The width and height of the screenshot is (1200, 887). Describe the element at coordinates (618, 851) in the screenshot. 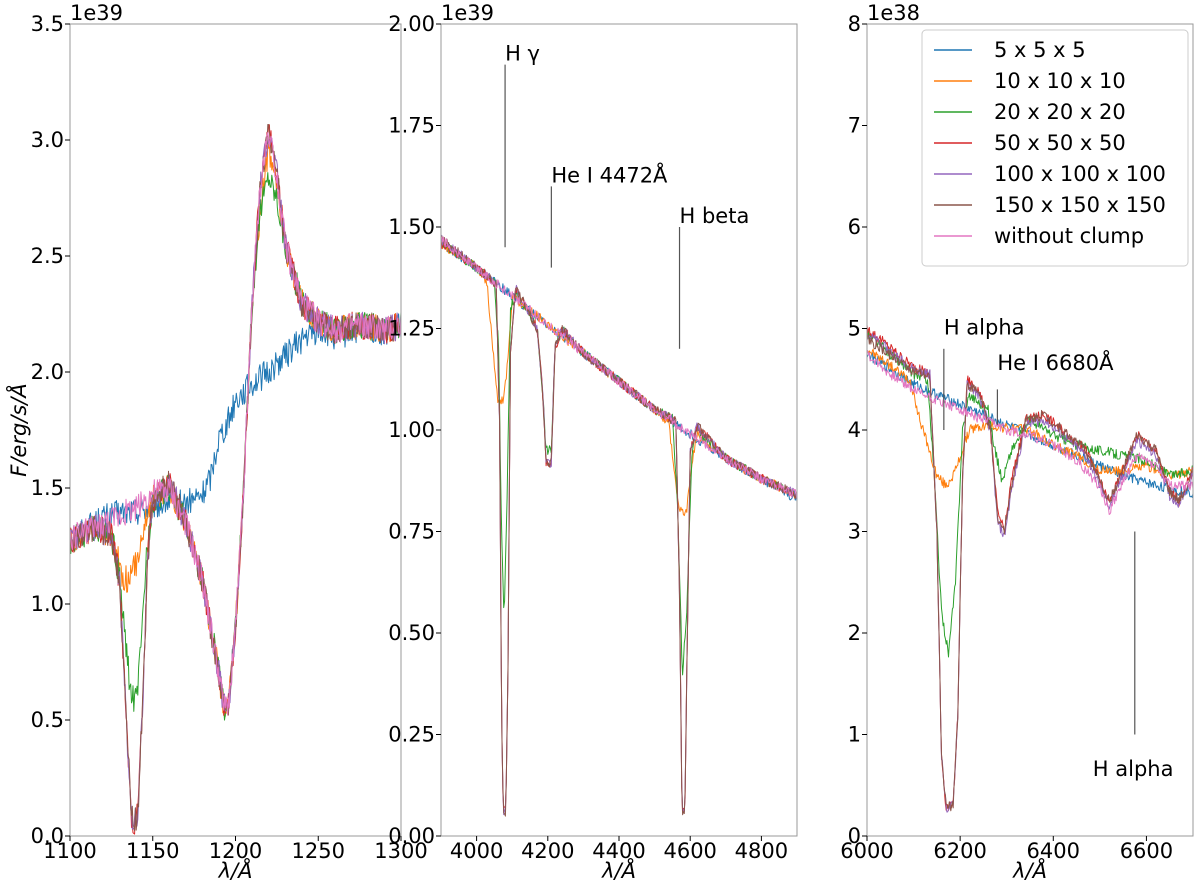

I see `x-tick-label: 4400` at that location.